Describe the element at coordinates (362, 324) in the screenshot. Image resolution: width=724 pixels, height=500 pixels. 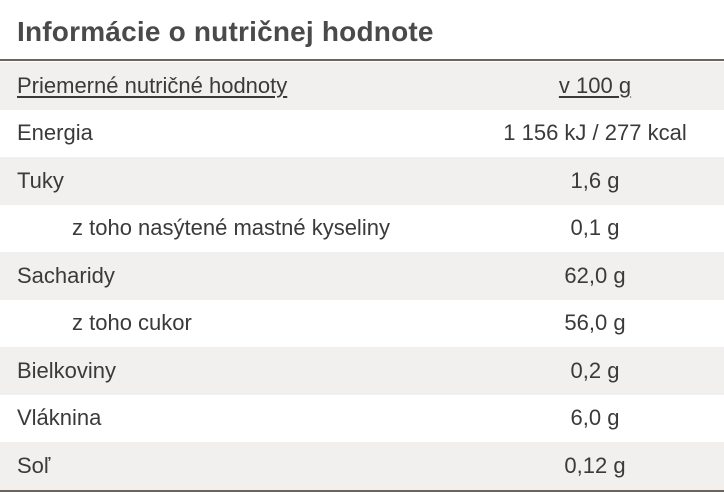
I see `table-row-sugar: z toho cukor 56,0 g` at that location.